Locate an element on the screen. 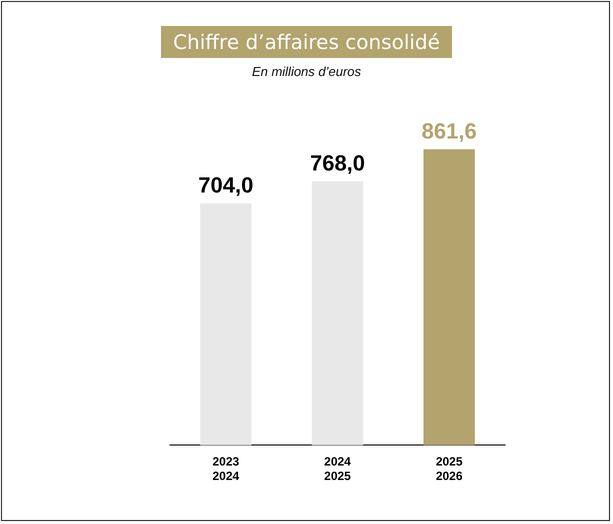 This screenshot has height=524, width=613. chart-subtitle: En millions d’euros is located at coordinates (306, 71).